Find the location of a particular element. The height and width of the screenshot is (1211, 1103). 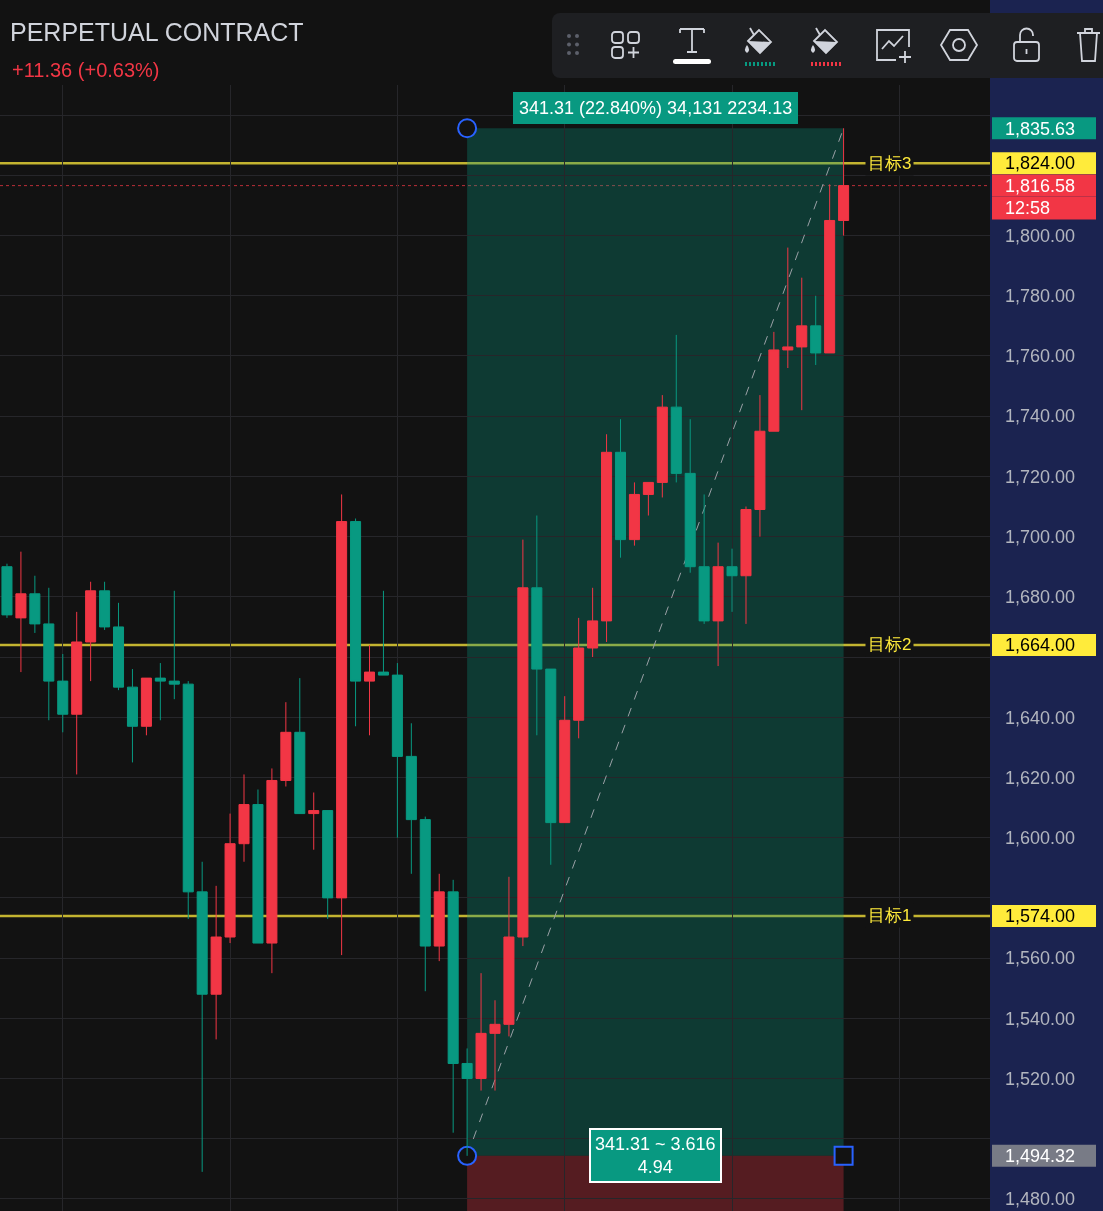

y-tick-label: 1,620.00 is located at coordinates (1040, 777).